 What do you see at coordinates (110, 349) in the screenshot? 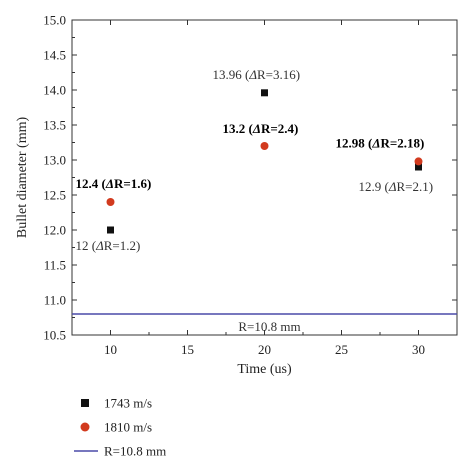
I see `x-tick-label: 10` at bounding box center [110, 349].